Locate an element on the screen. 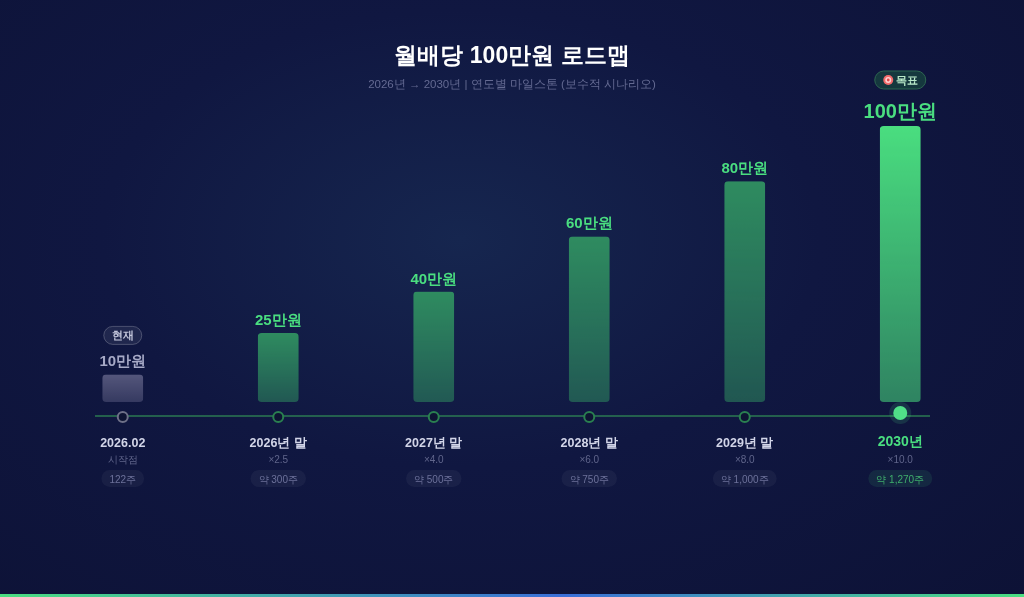 The height and width of the screenshot is (597, 1024). note: 시작점 is located at coordinates (122, 459).